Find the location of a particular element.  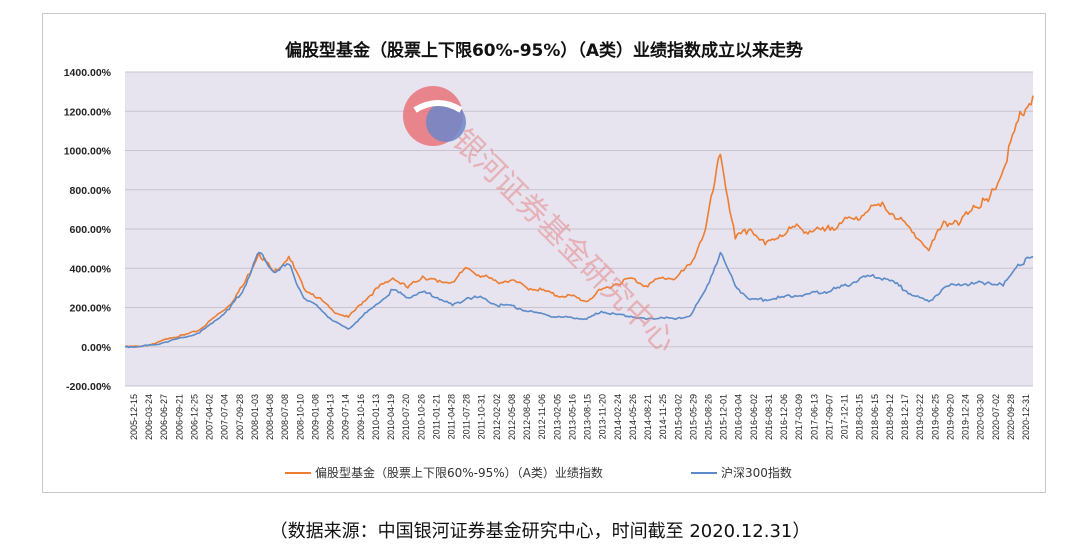

x-tick-label: 2006-03-24 is located at coordinates (149, 417).